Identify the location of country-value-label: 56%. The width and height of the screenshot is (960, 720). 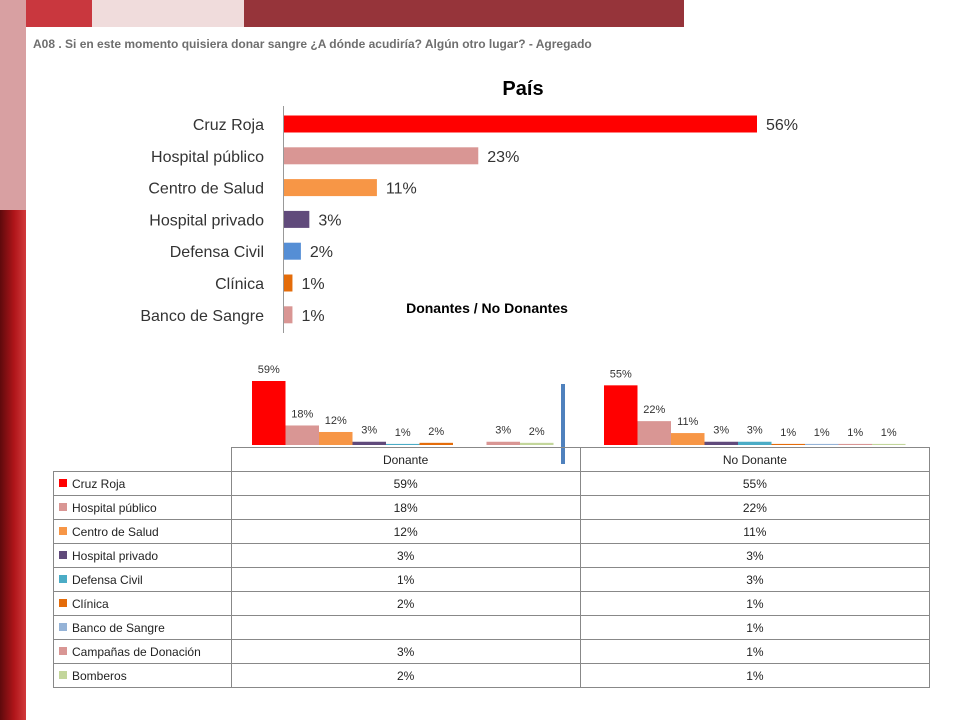
(782, 125).